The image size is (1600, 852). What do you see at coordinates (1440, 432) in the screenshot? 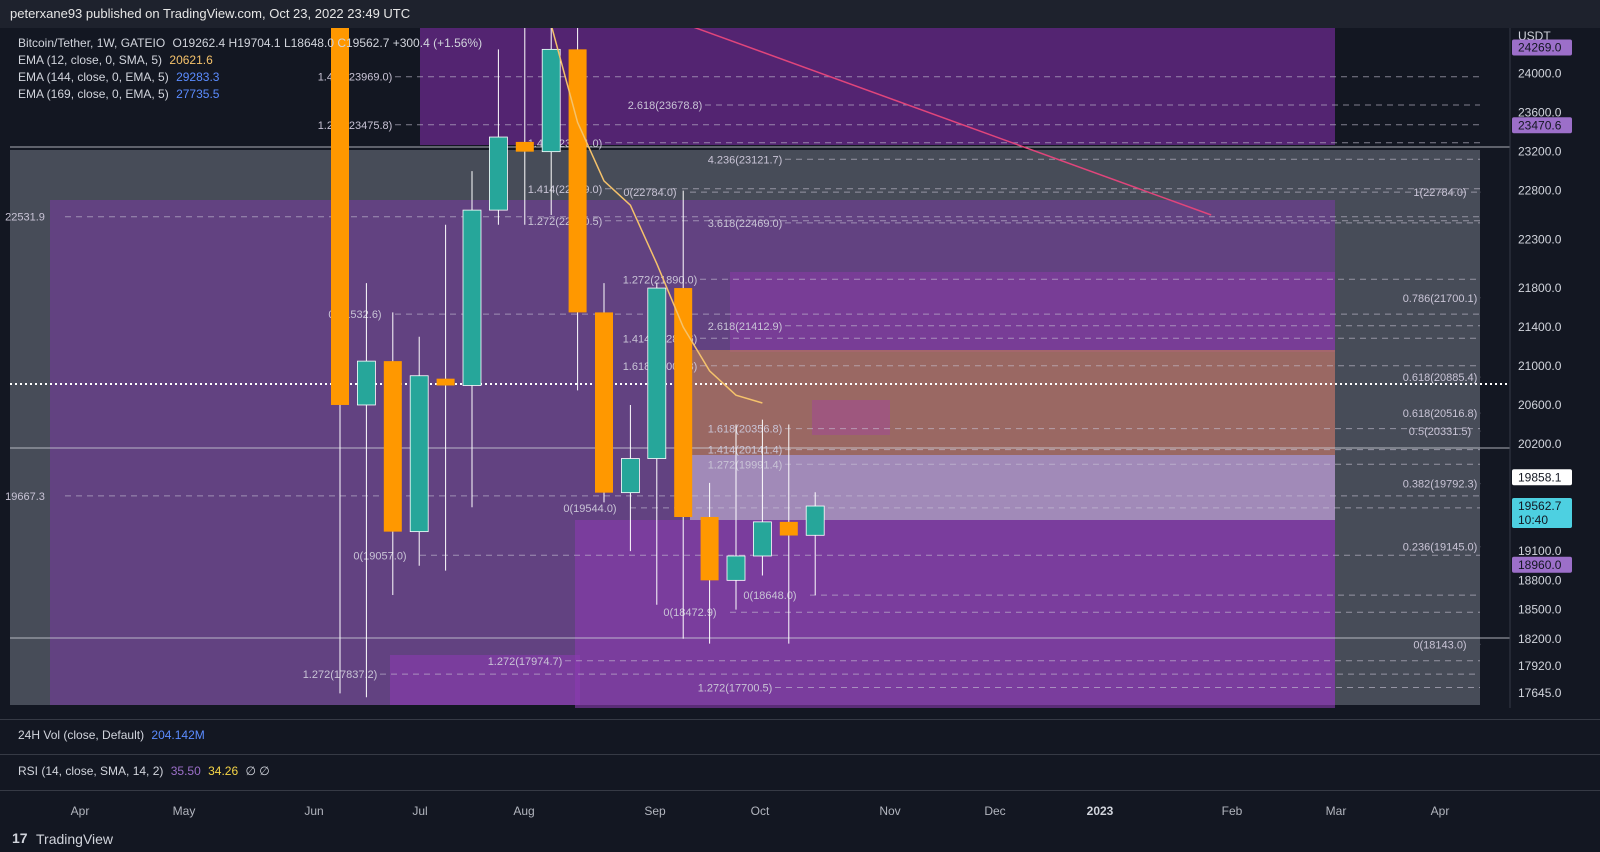
I see `fib-label-20: 0.5(20331.5)` at bounding box center [1440, 432].